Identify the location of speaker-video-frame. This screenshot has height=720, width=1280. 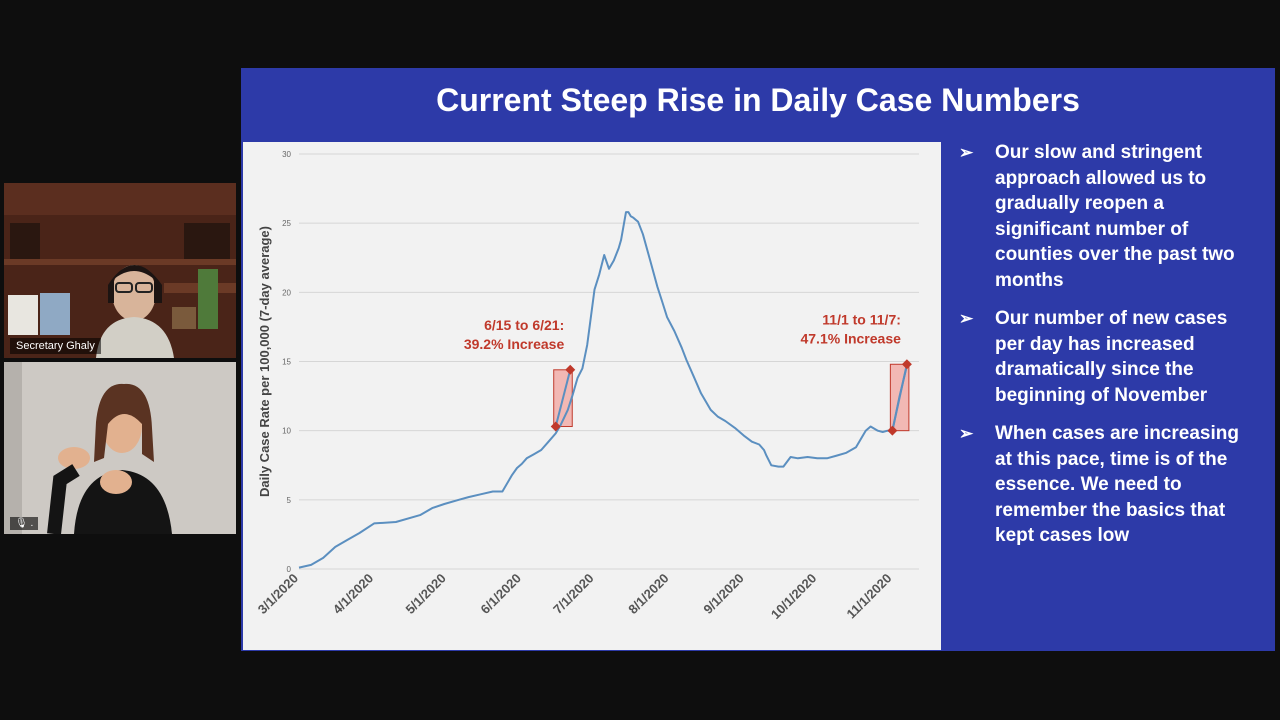
(120, 270).